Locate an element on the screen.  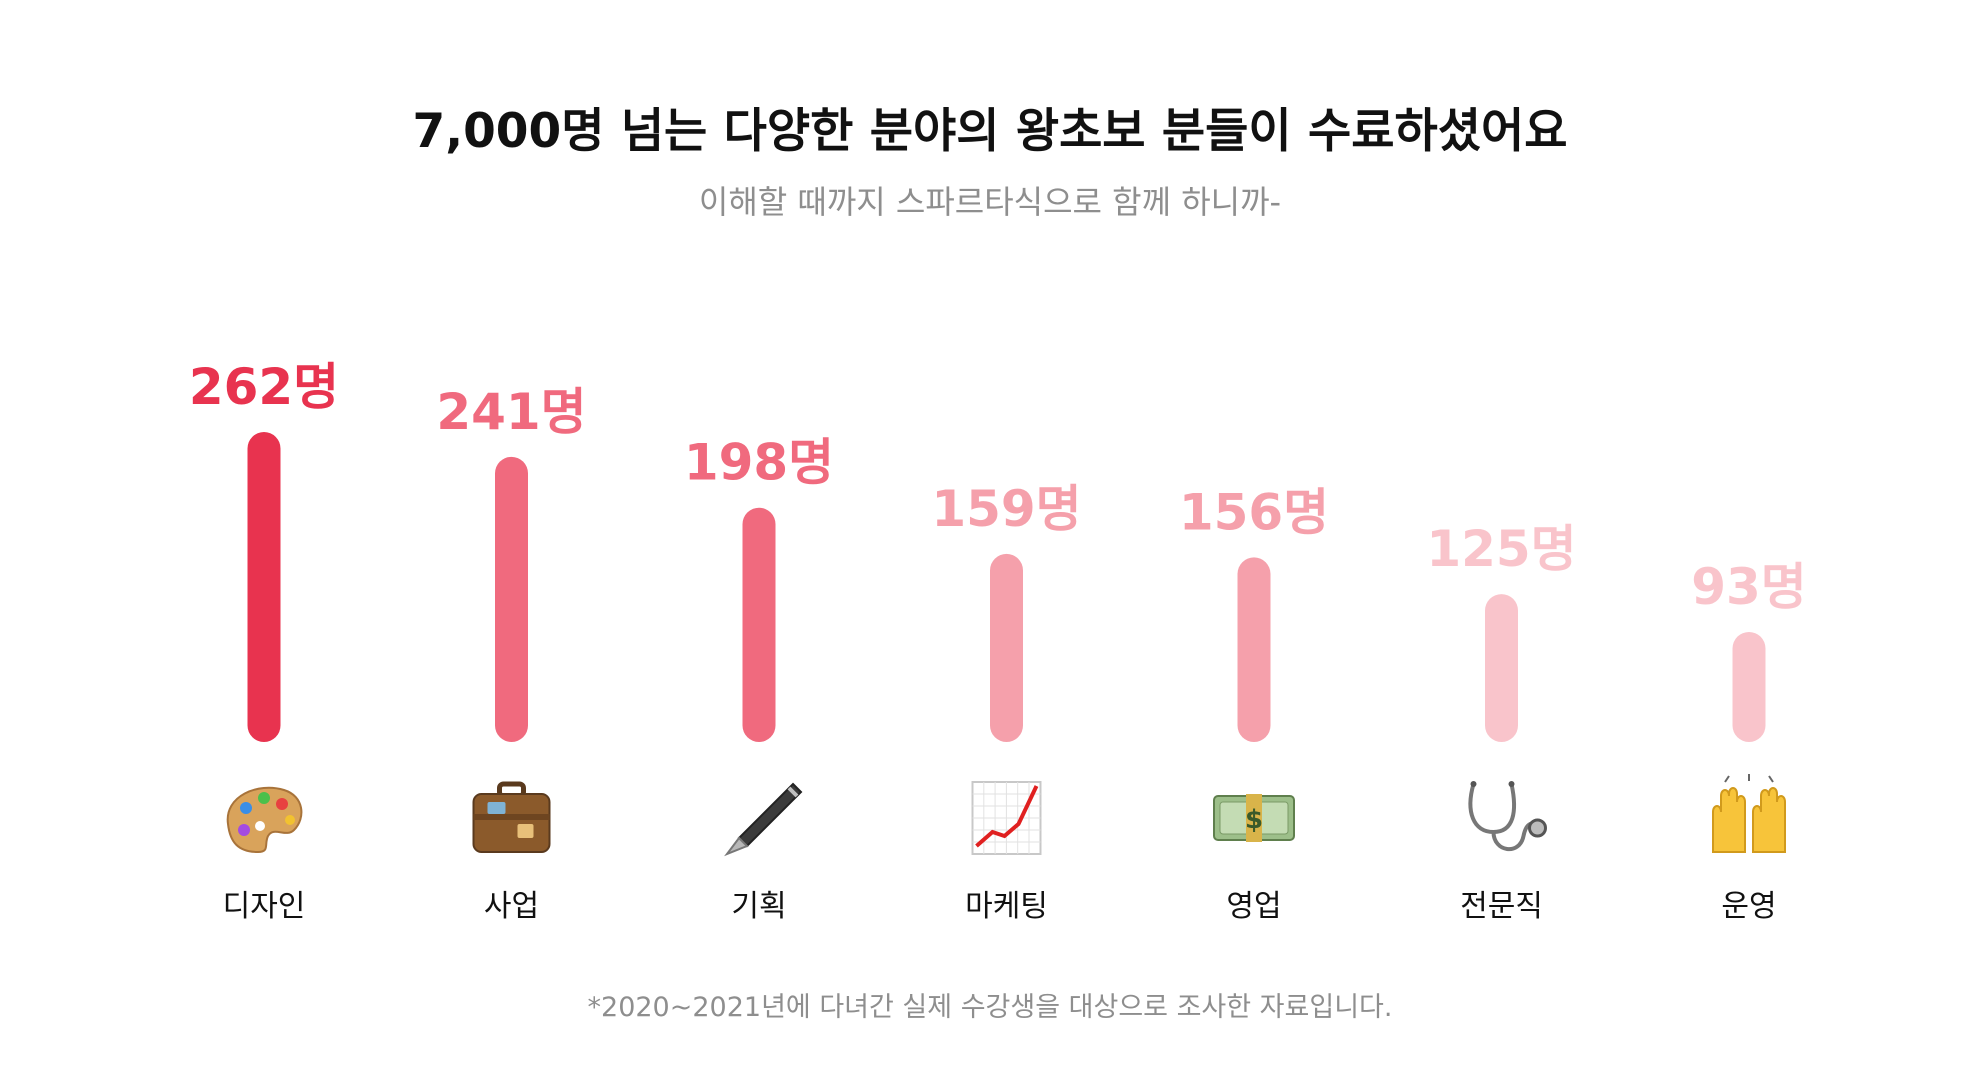
briefcase-icon is located at coordinates (511, 817).